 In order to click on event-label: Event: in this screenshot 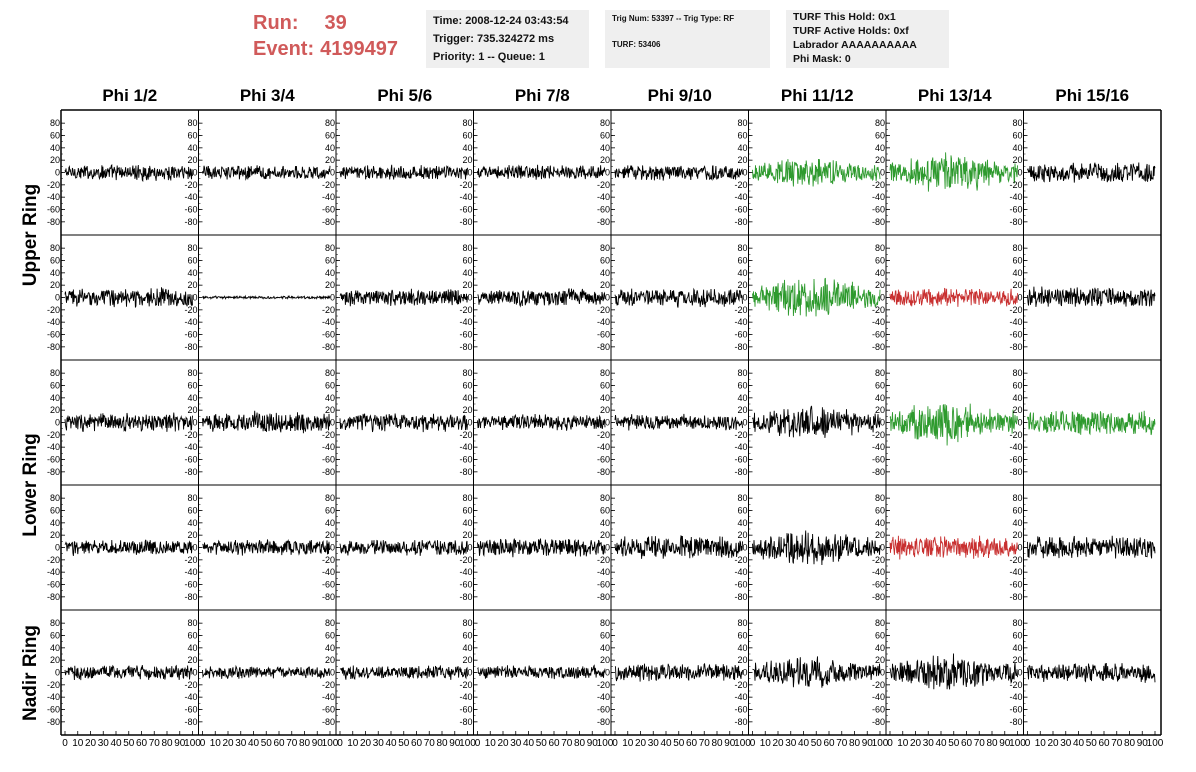, I will do `click(284, 49)`.